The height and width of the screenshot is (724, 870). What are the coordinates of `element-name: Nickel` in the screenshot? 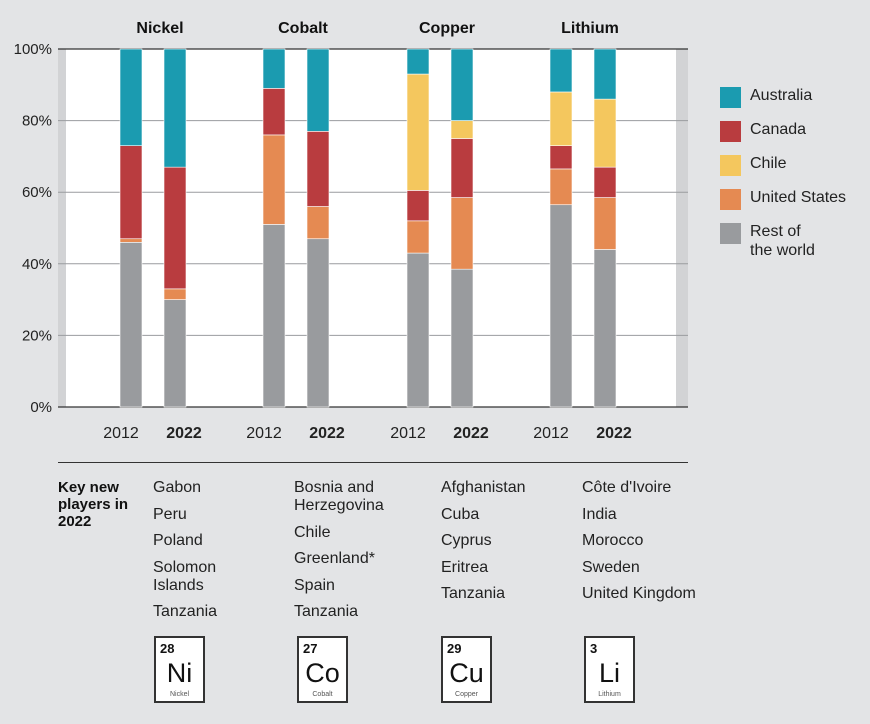 It's located at (179, 694).